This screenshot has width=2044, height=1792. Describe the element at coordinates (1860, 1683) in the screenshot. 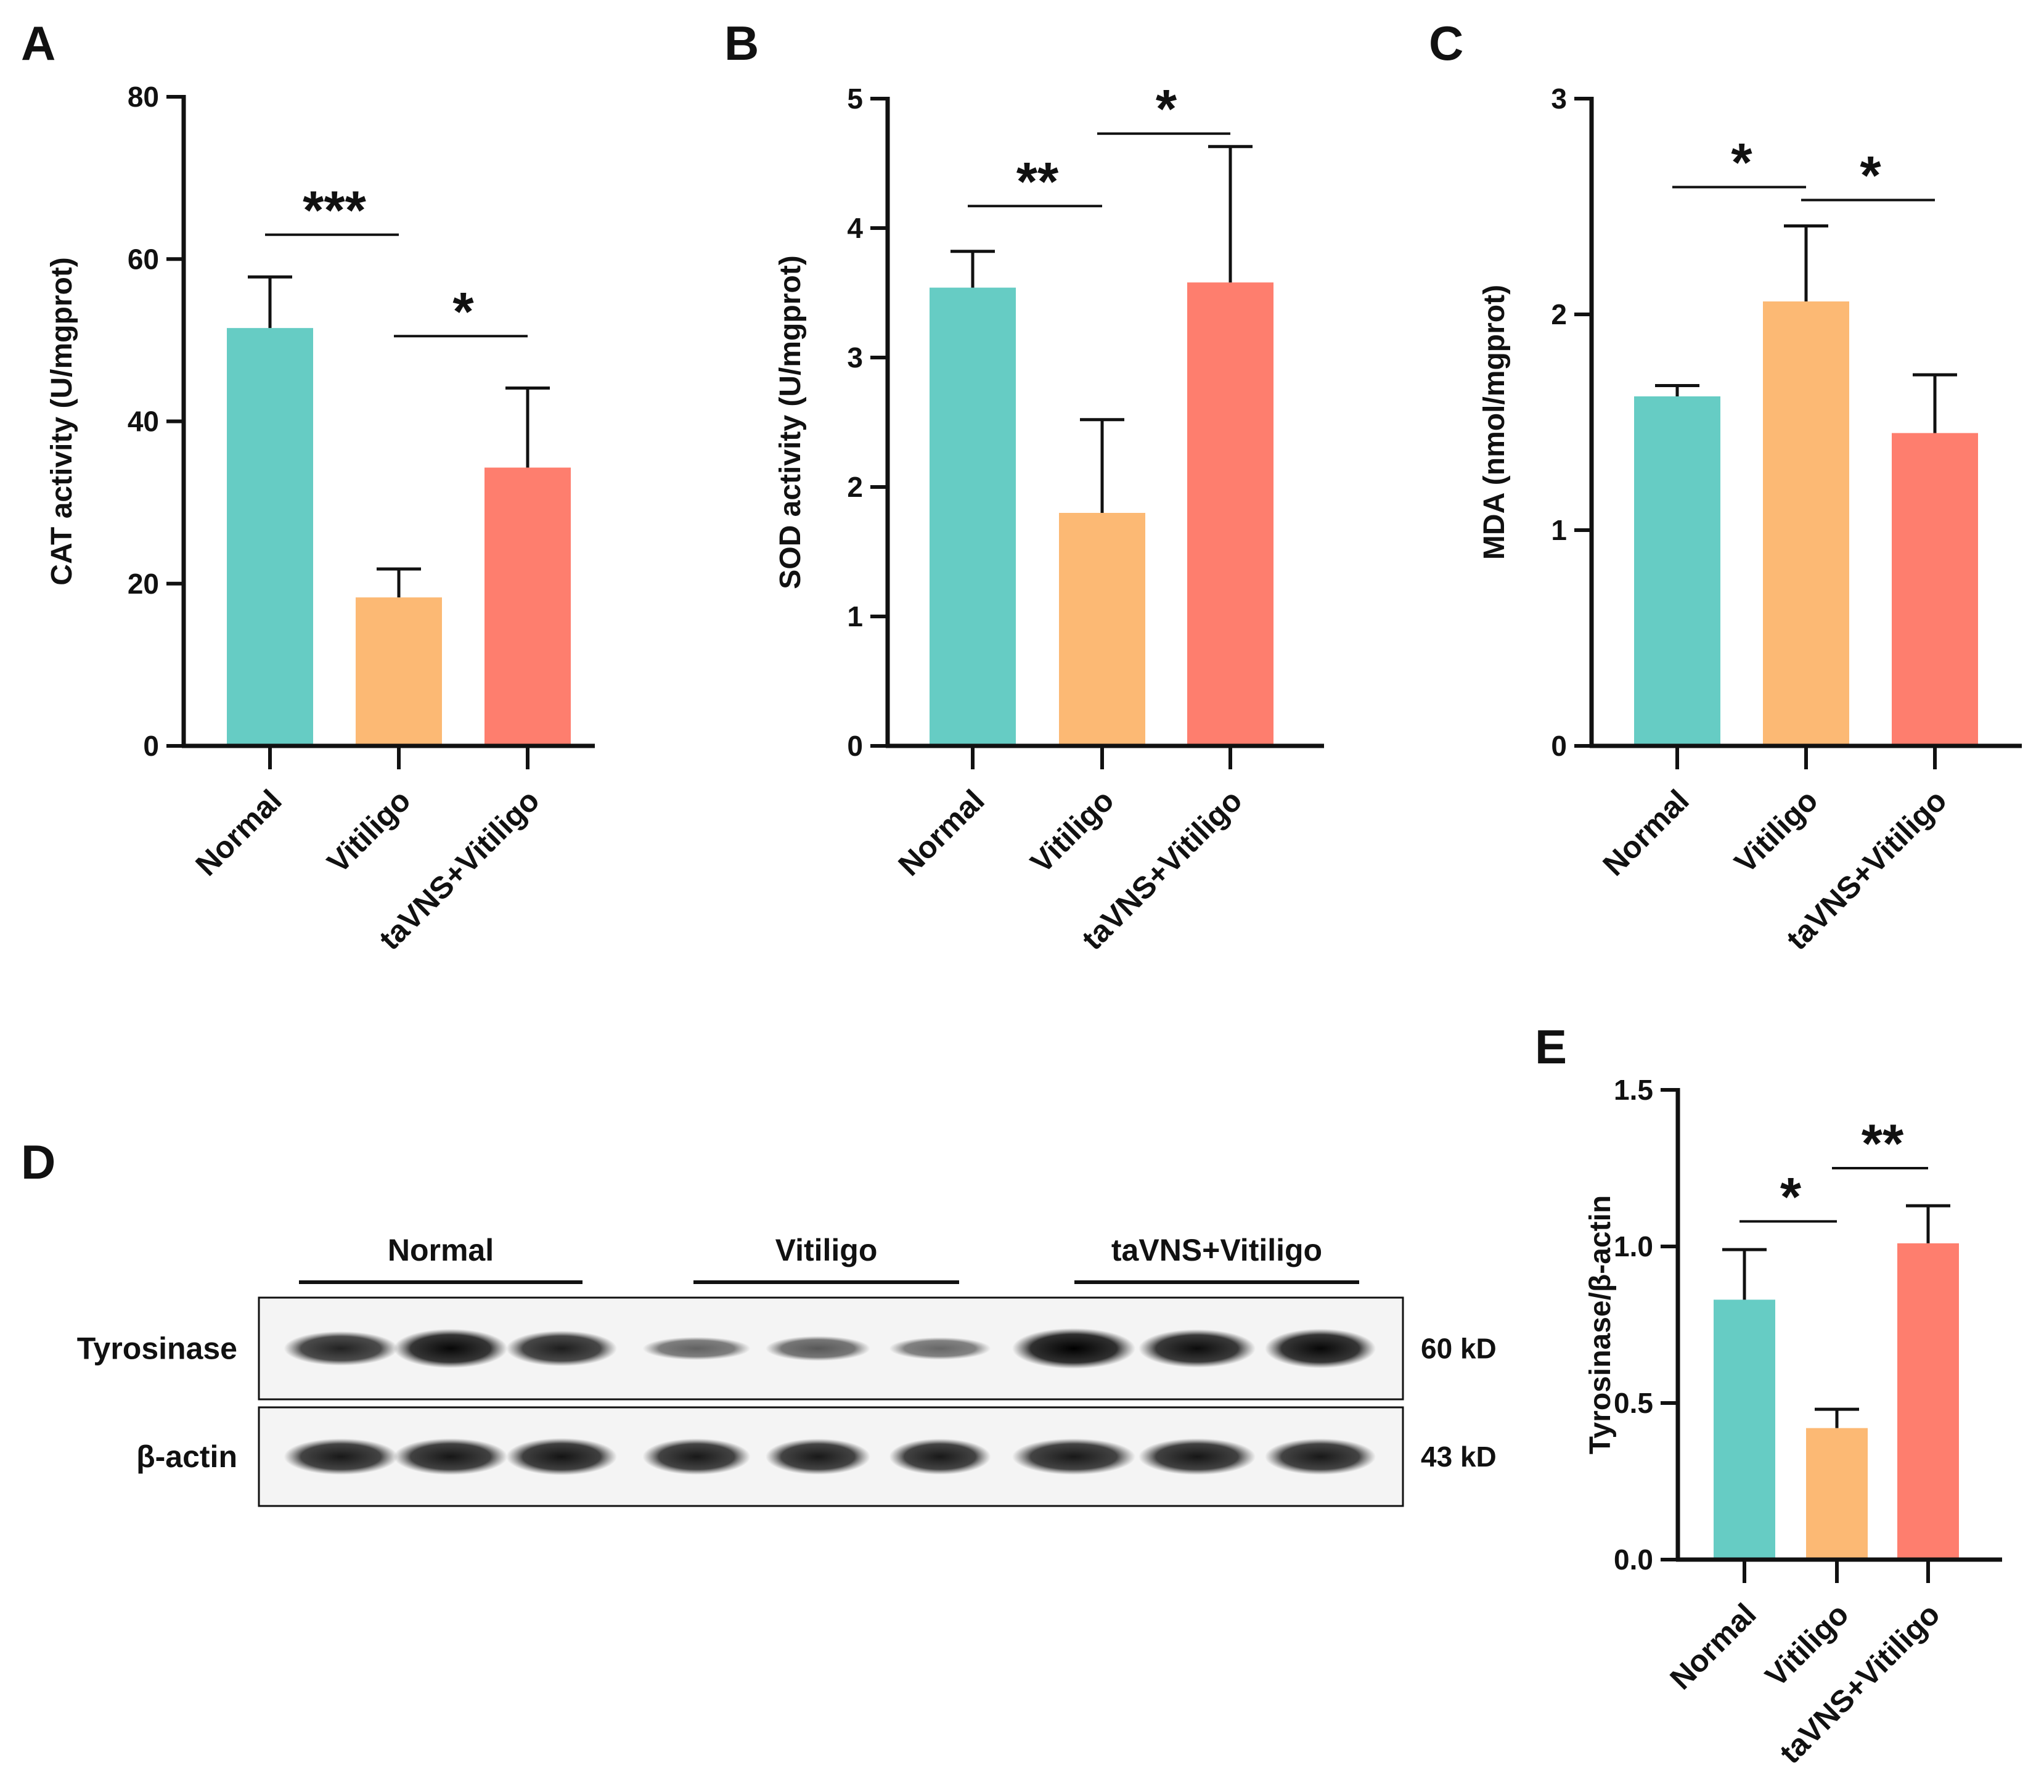

I see `category-label-e-2: taVNS+Vitiligo` at that location.